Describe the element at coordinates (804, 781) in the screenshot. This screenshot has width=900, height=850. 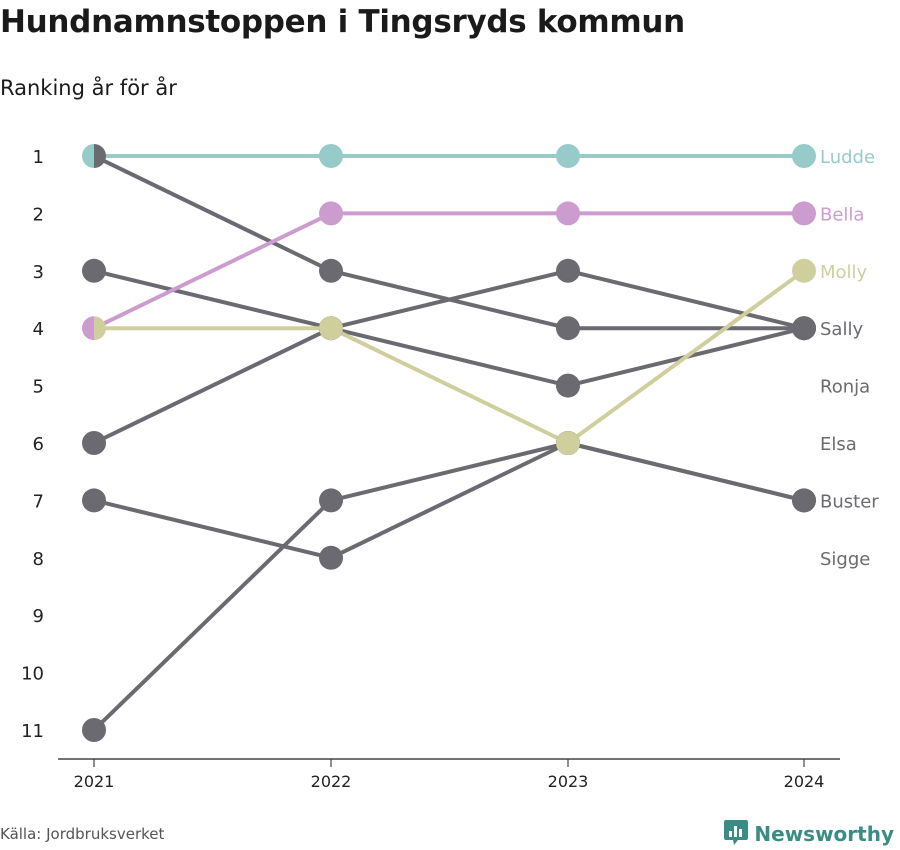
I see `x-tick-label-2024: 2024` at that location.